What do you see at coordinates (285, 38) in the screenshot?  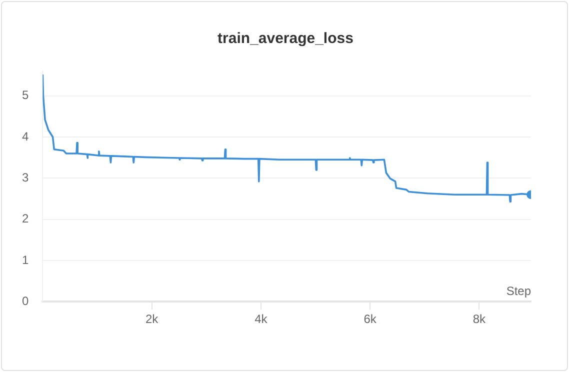 I see `chart-title: train_average_loss` at bounding box center [285, 38].